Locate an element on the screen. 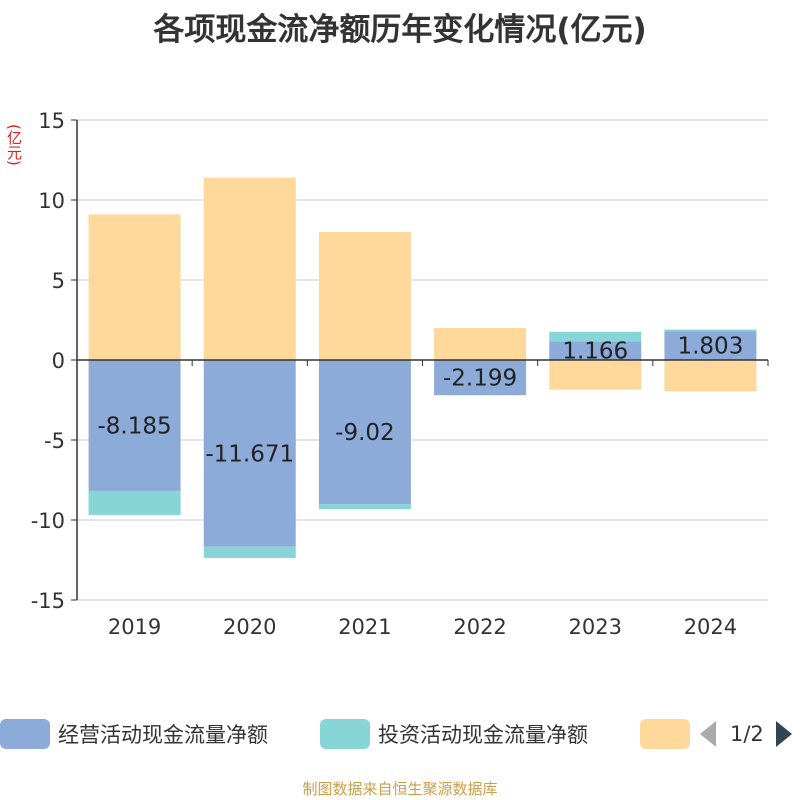 The height and width of the screenshot is (800, 800). data-label: 1.803 is located at coordinates (710, 347).